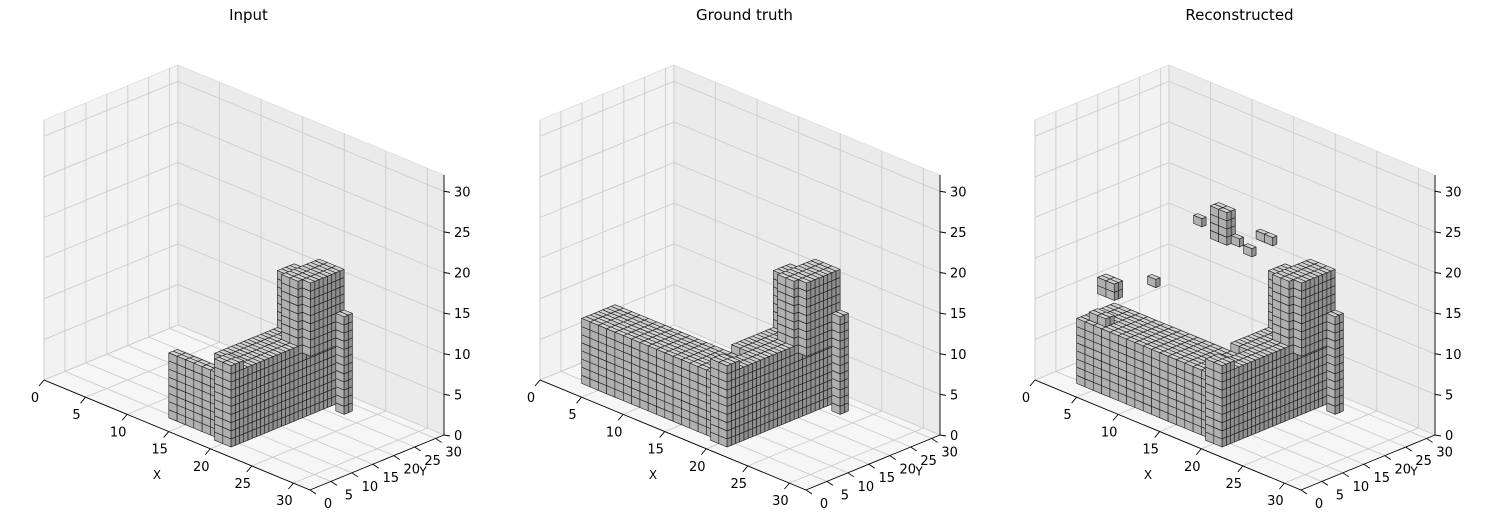 This screenshot has width=1493, height=513. I want to click on y-tick-label: 20, so click(411, 470).